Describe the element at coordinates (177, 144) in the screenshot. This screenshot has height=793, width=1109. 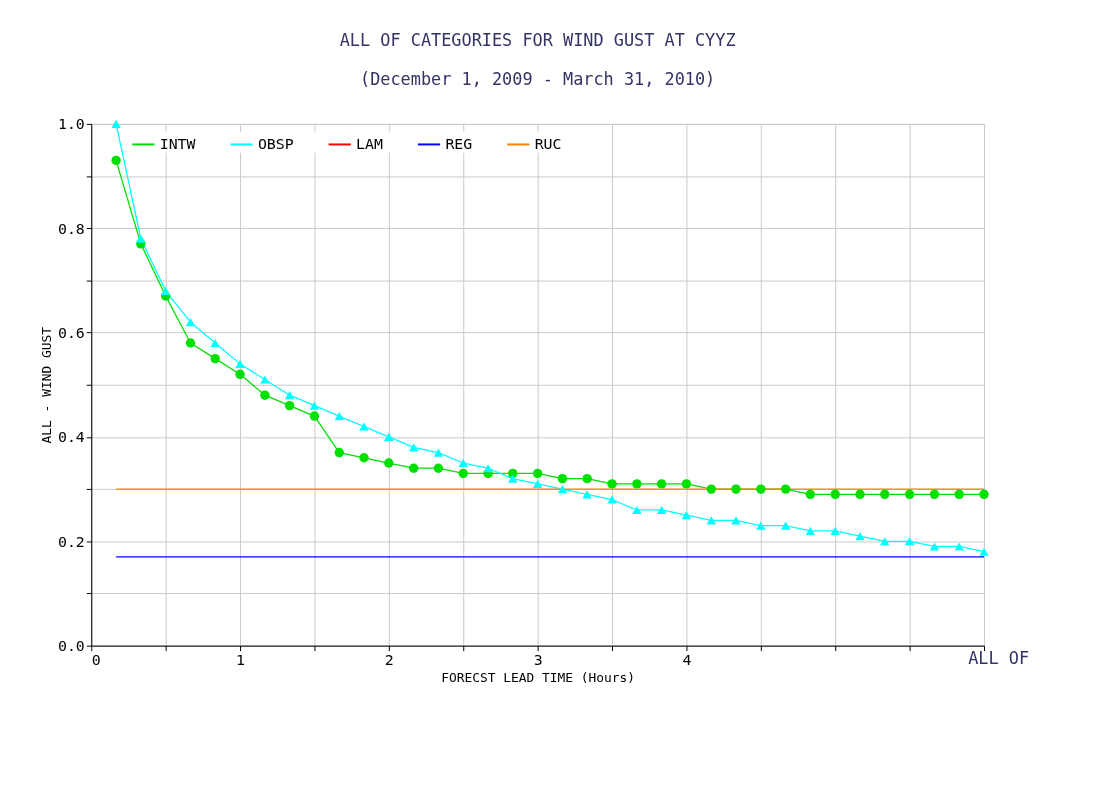
I see `legend-label: INTW` at that location.